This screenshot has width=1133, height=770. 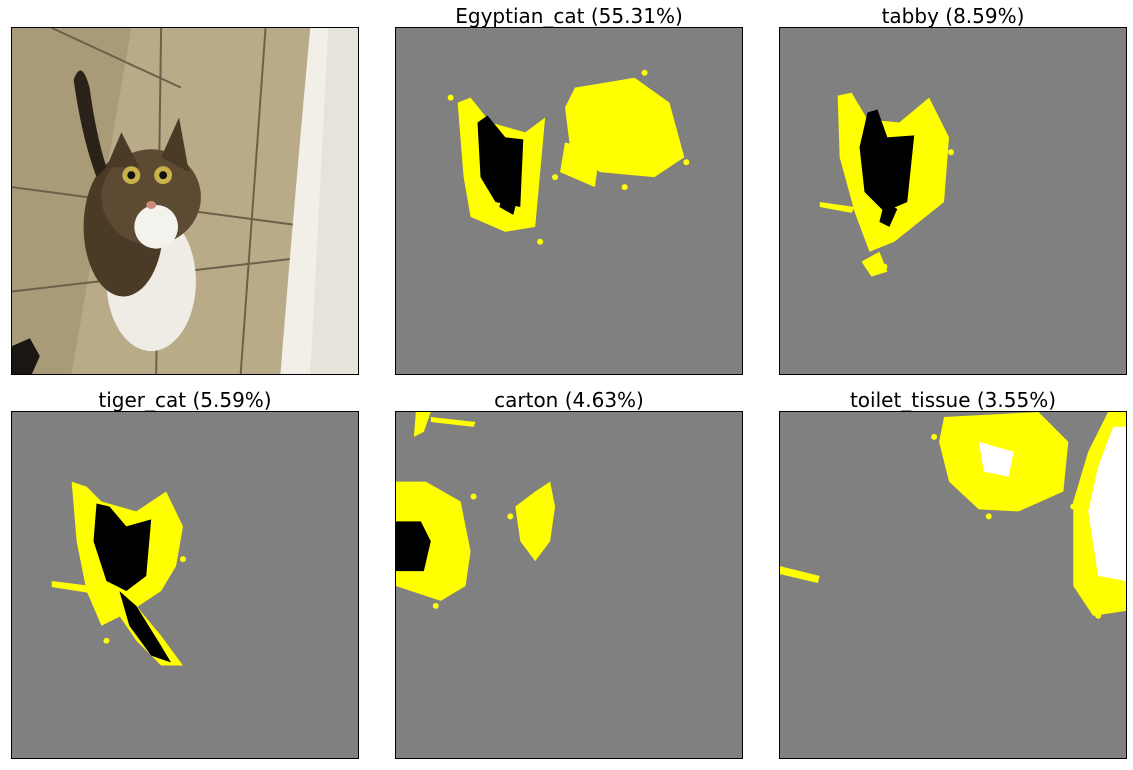 I want to click on explanation-panel-toilet-tissue, so click(x=953, y=585).